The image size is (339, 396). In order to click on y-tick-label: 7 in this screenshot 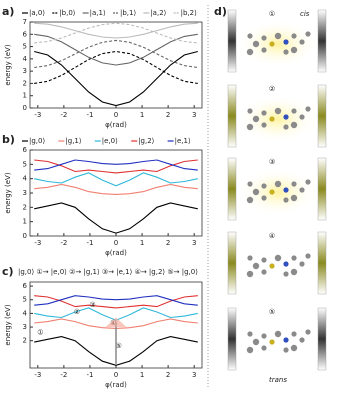, I will do `click(25, 22)`.